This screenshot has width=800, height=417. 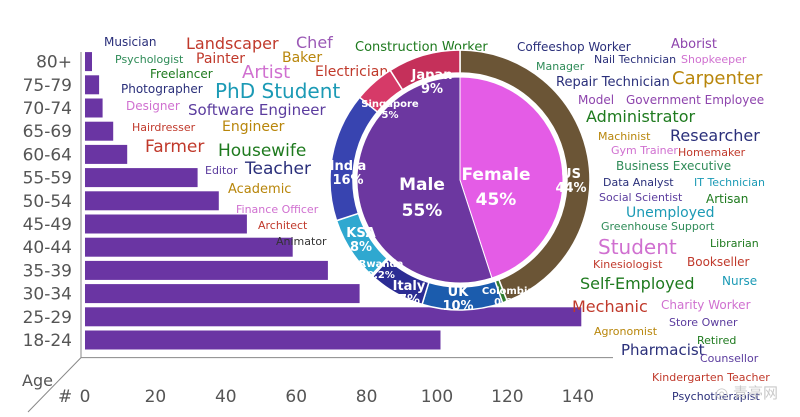 I want to click on age-label-18-24: 18-24, so click(x=47, y=341).